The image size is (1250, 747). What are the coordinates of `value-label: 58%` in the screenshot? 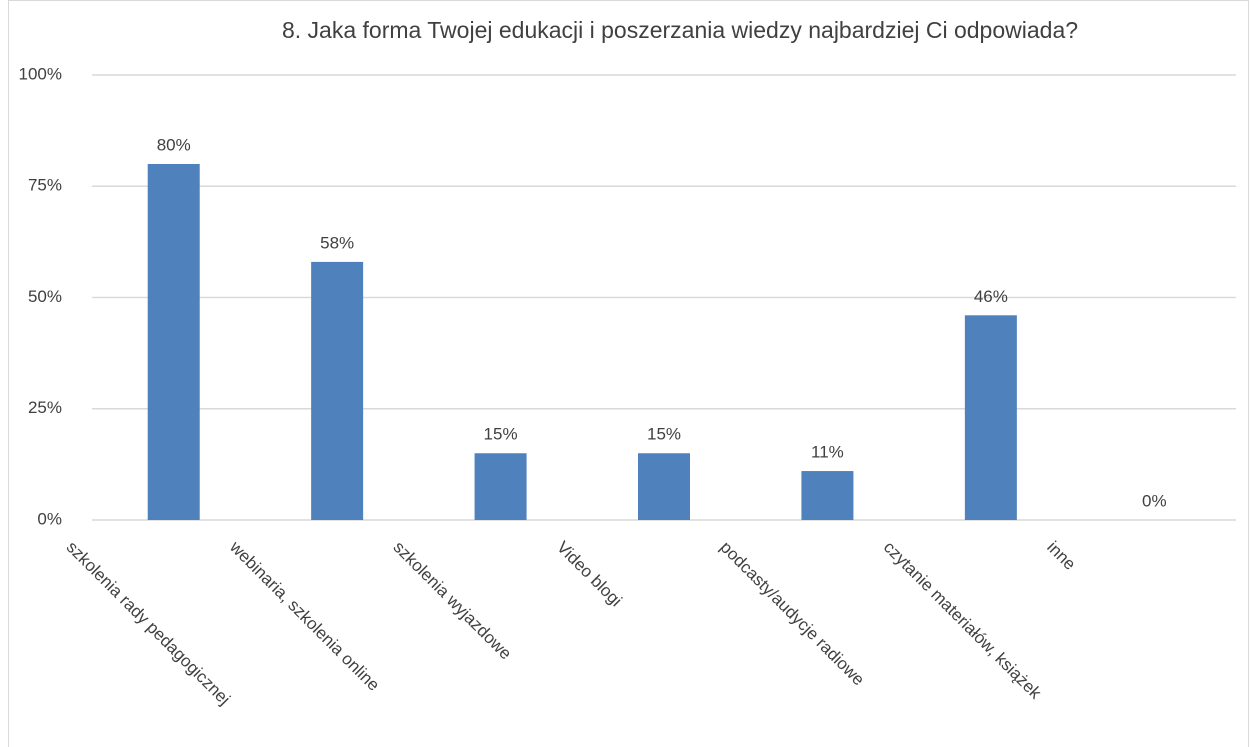 It's located at (337, 242).